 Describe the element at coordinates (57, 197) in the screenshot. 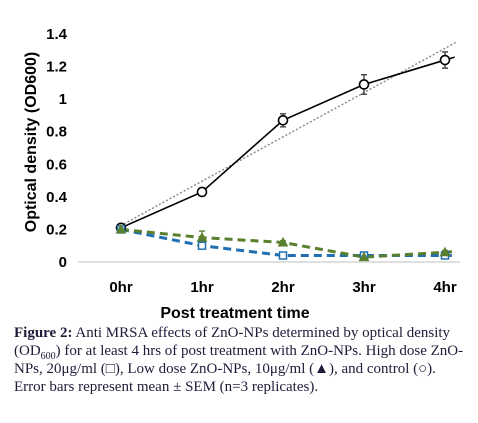

I see `y-tick-label-2: 0.4` at that location.